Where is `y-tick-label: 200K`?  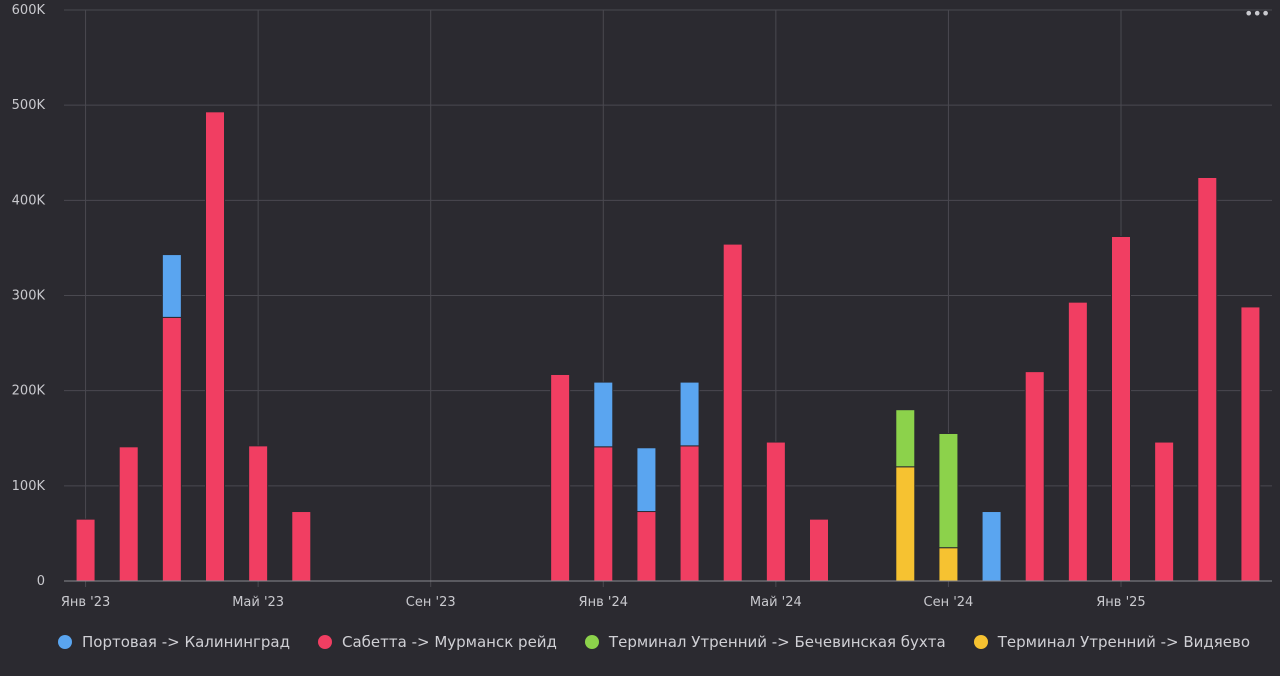
y-tick-label: 200K is located at coordinates (29, 391).